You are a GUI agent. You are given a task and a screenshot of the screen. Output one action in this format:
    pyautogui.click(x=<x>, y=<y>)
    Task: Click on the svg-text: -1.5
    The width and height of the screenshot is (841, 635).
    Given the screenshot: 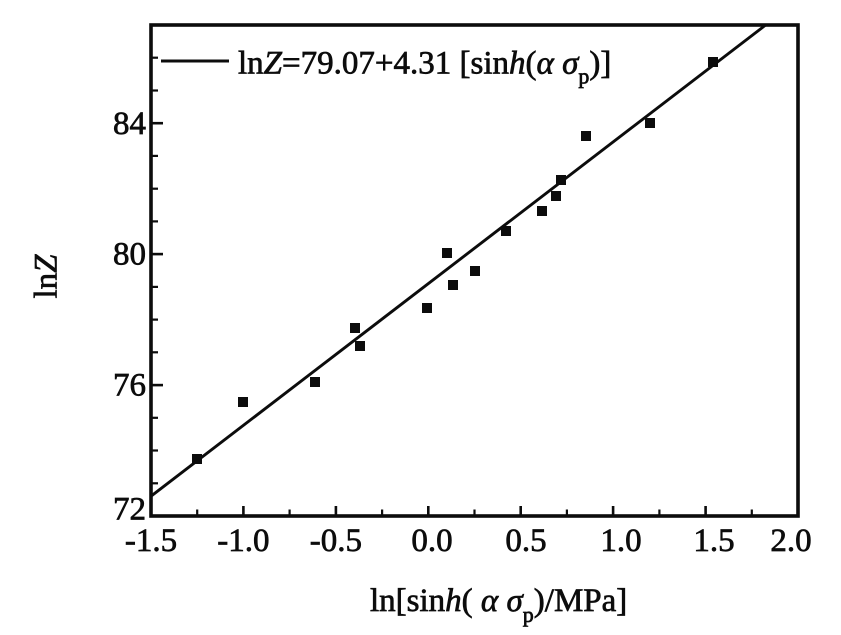 What is the action you would take?
    pyautogui.click(x=151, y=541)
    